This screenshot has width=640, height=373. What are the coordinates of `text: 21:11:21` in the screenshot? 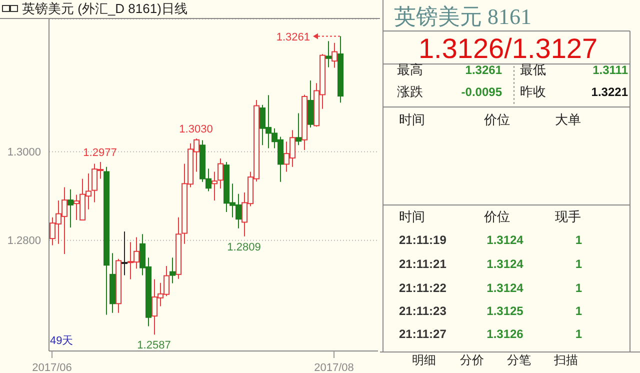 It's located at (423, 264).